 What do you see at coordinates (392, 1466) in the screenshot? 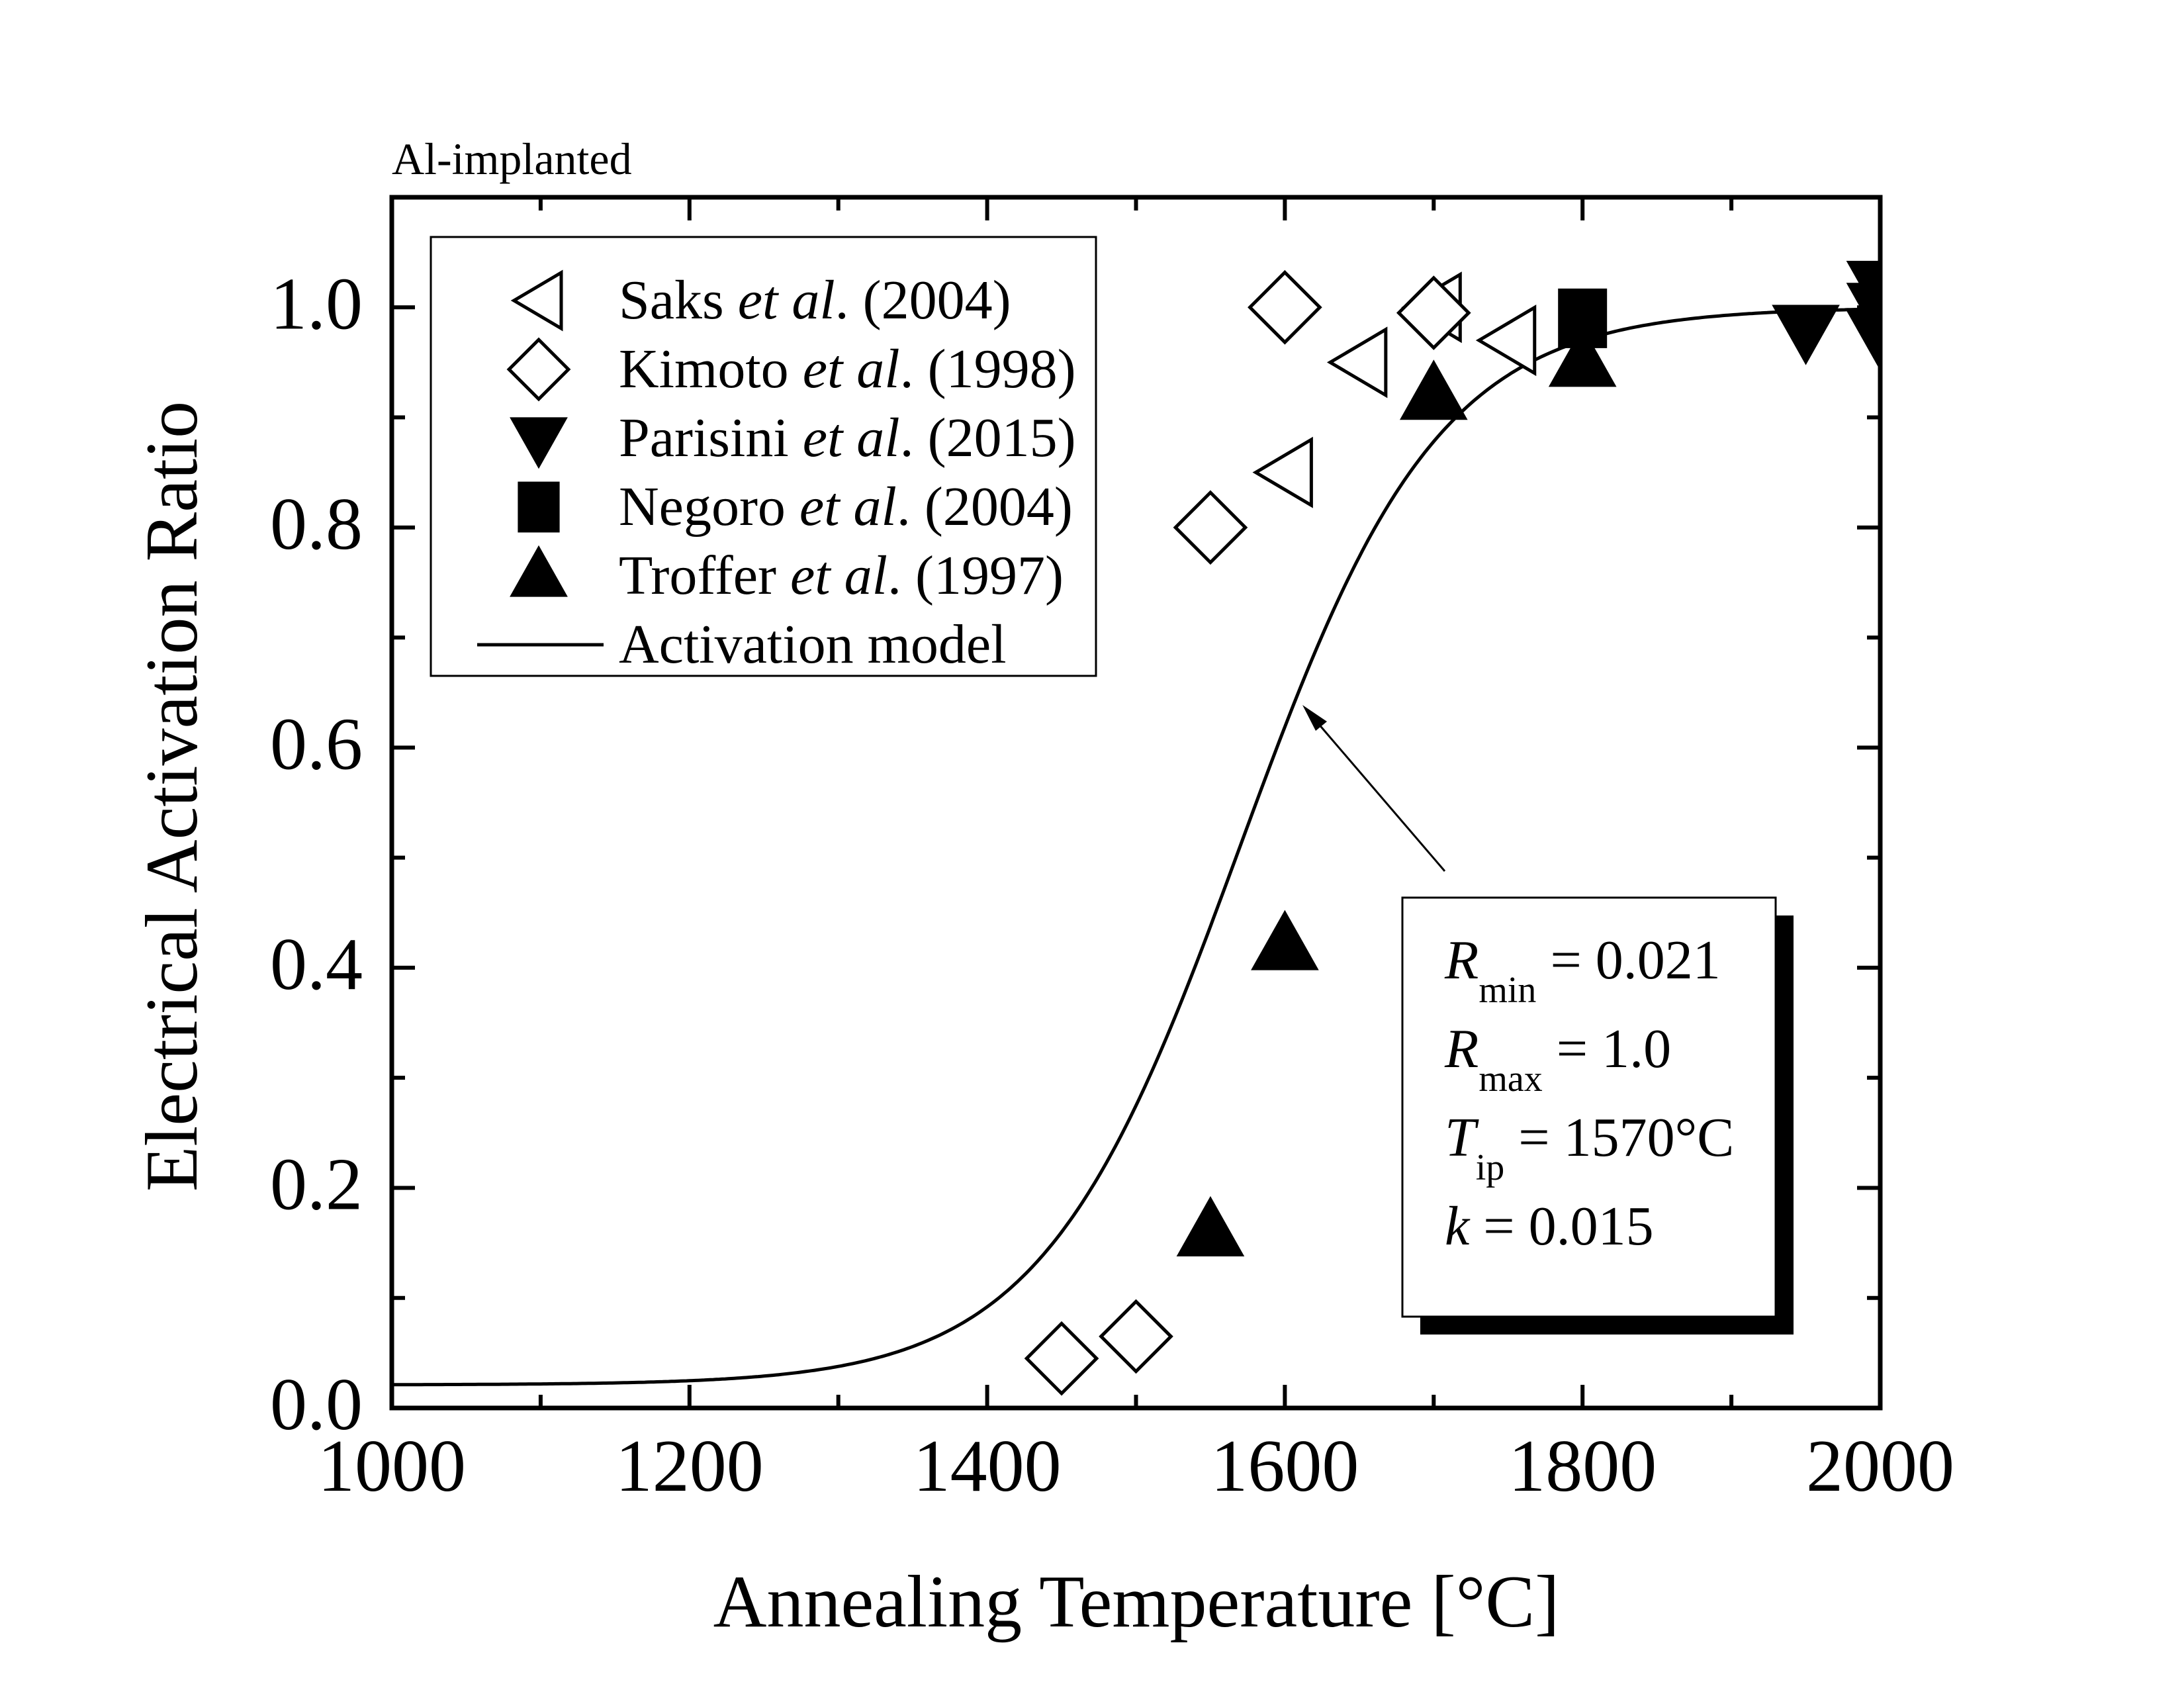
I see `x-tick-label: 1000` at bounding box center [392, 1466].